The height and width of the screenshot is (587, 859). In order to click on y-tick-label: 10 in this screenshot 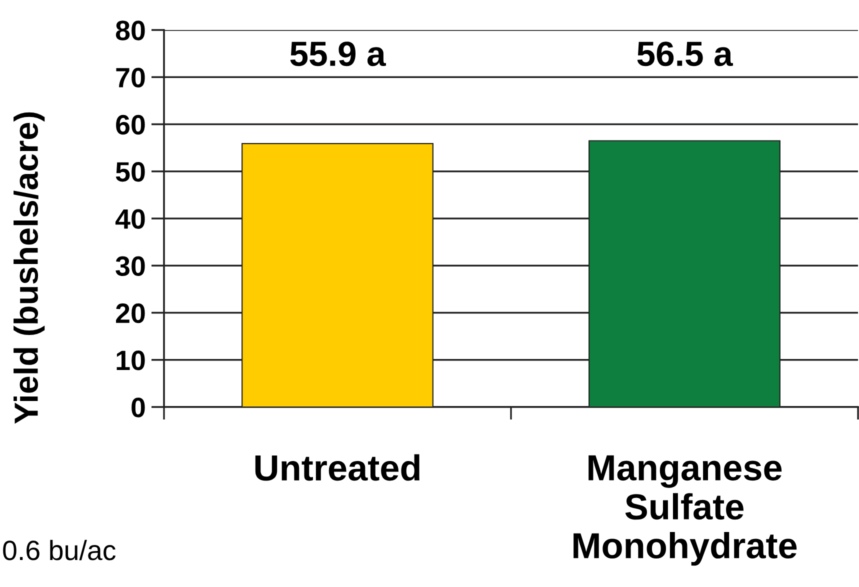, I will do `click(130, 360)`.